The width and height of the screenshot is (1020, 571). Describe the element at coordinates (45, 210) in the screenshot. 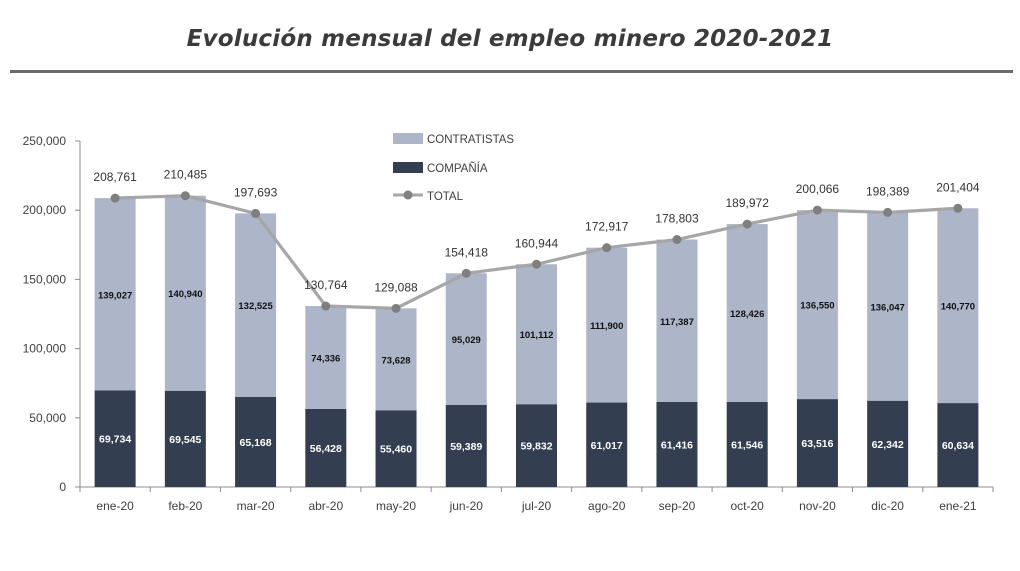

I see `y-tick-label: 200,000` at that location.